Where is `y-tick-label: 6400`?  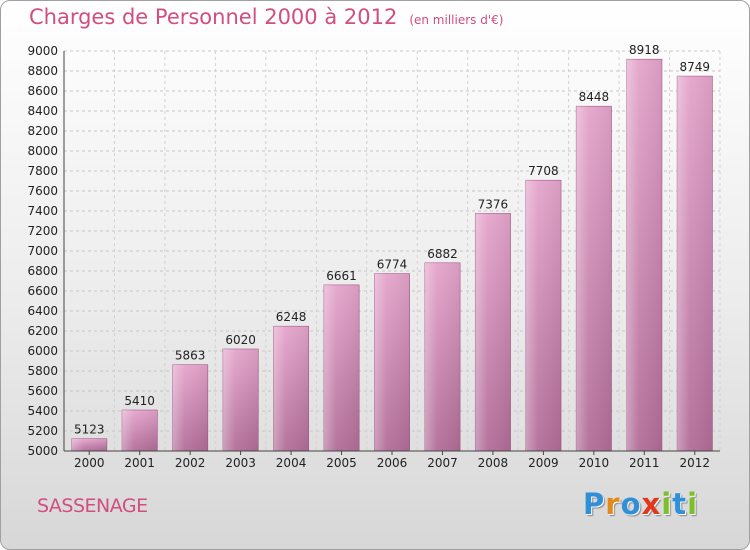 y-tick-label: 6400 is located at coordinates (42, 311).